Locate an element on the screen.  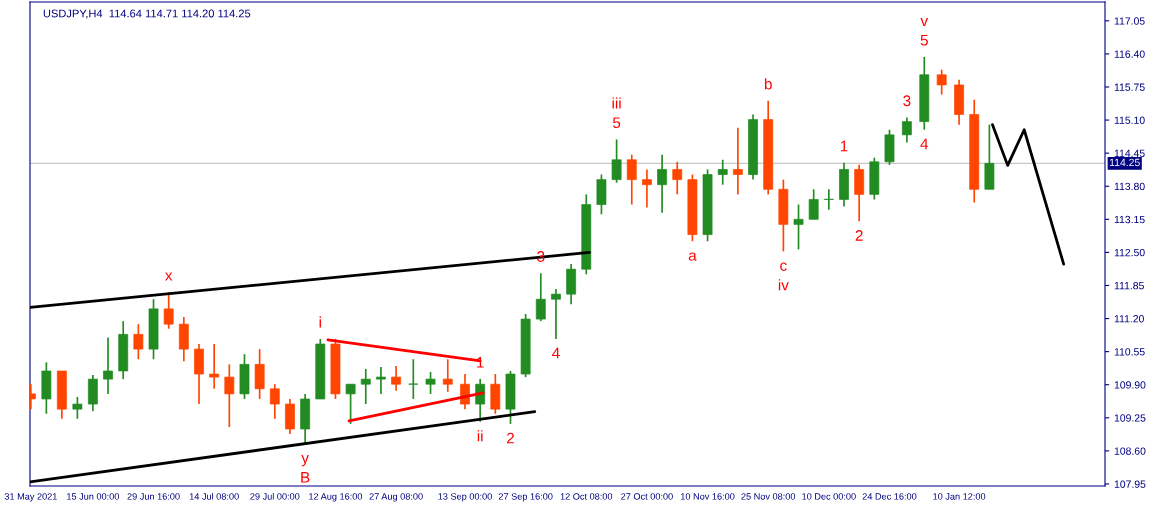
x-tick-label: 27 Oct 00:00 is located at coordinates (647, 496).